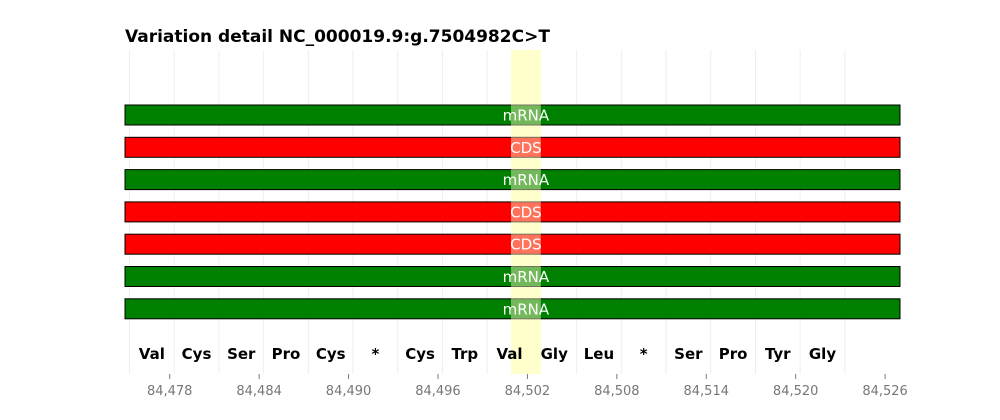 The image size is (1000, 420). I want to click on x-tick-label-3: 84,496, so click(438, 391).